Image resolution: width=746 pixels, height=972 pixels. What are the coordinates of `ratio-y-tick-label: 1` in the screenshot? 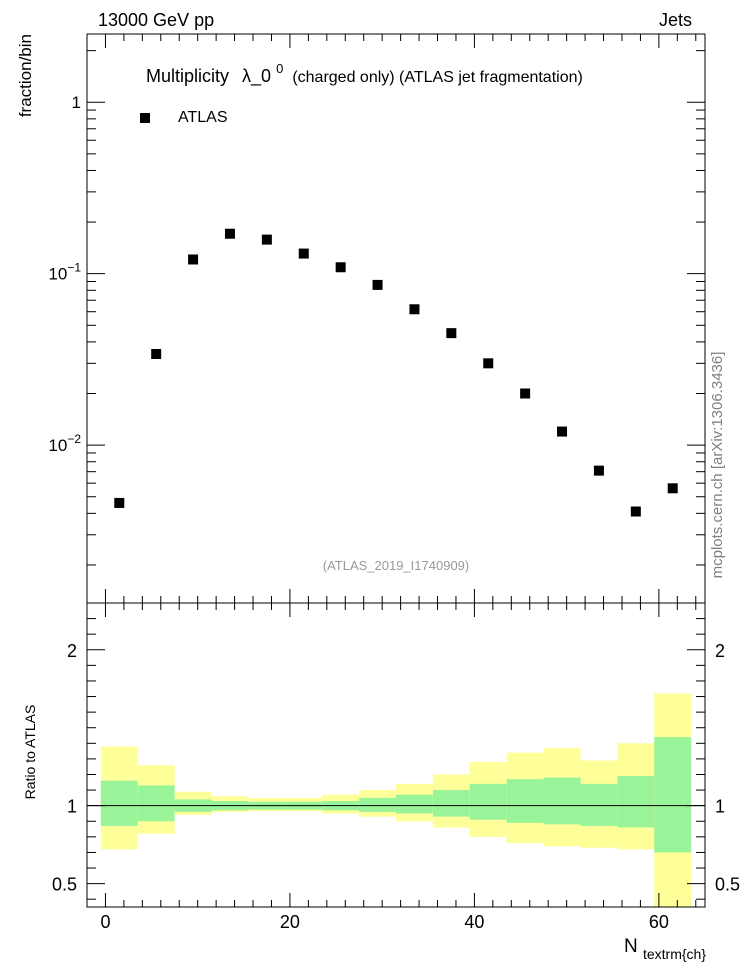 It's located at (72, 807).